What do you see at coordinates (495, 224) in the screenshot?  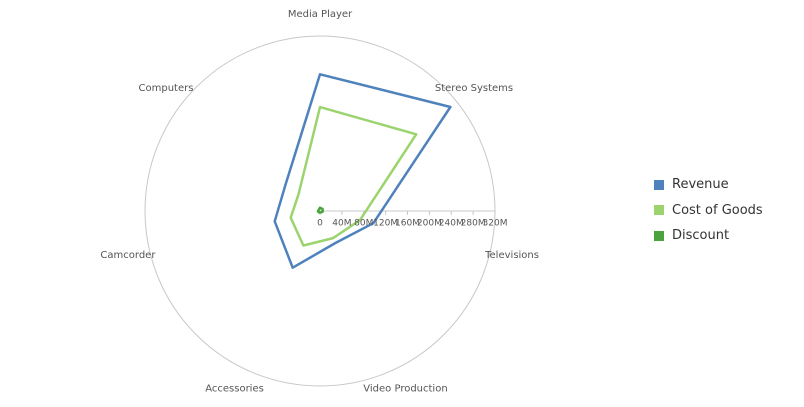 I see `tick-label-320m: 320M` at bounding box center [495, 224].